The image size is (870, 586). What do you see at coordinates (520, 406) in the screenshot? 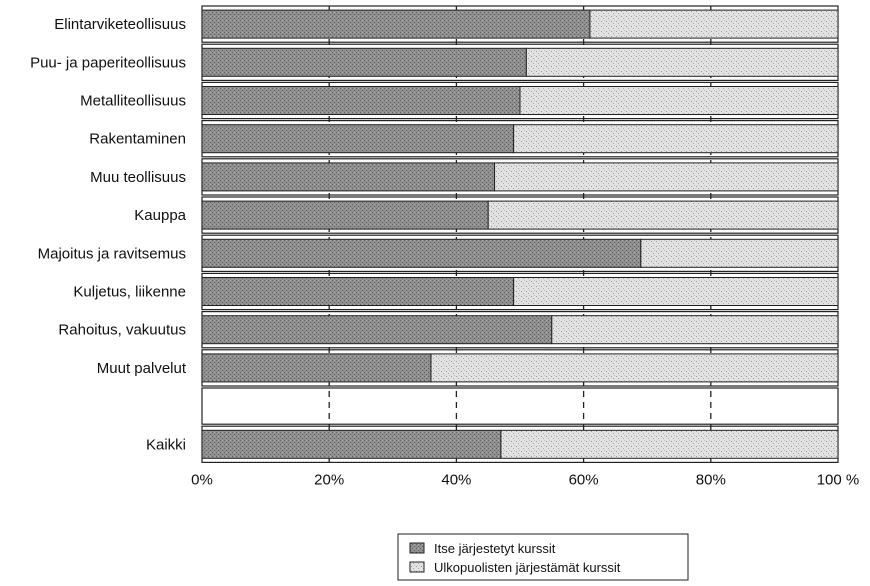
I see `row-frame` at bounding box center [520, 406].